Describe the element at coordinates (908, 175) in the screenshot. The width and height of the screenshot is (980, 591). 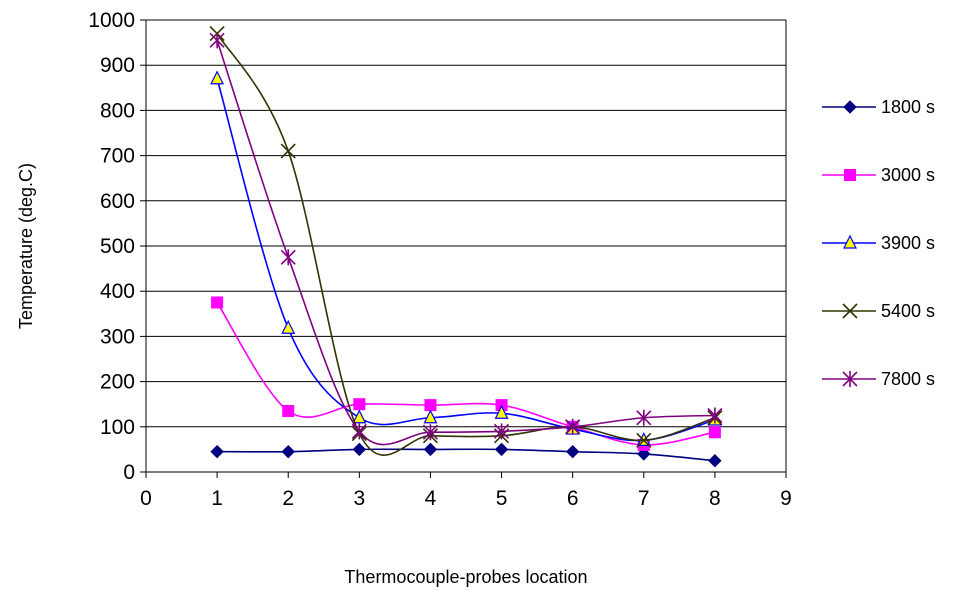
I see `legend-label: 3000 s` at that location.